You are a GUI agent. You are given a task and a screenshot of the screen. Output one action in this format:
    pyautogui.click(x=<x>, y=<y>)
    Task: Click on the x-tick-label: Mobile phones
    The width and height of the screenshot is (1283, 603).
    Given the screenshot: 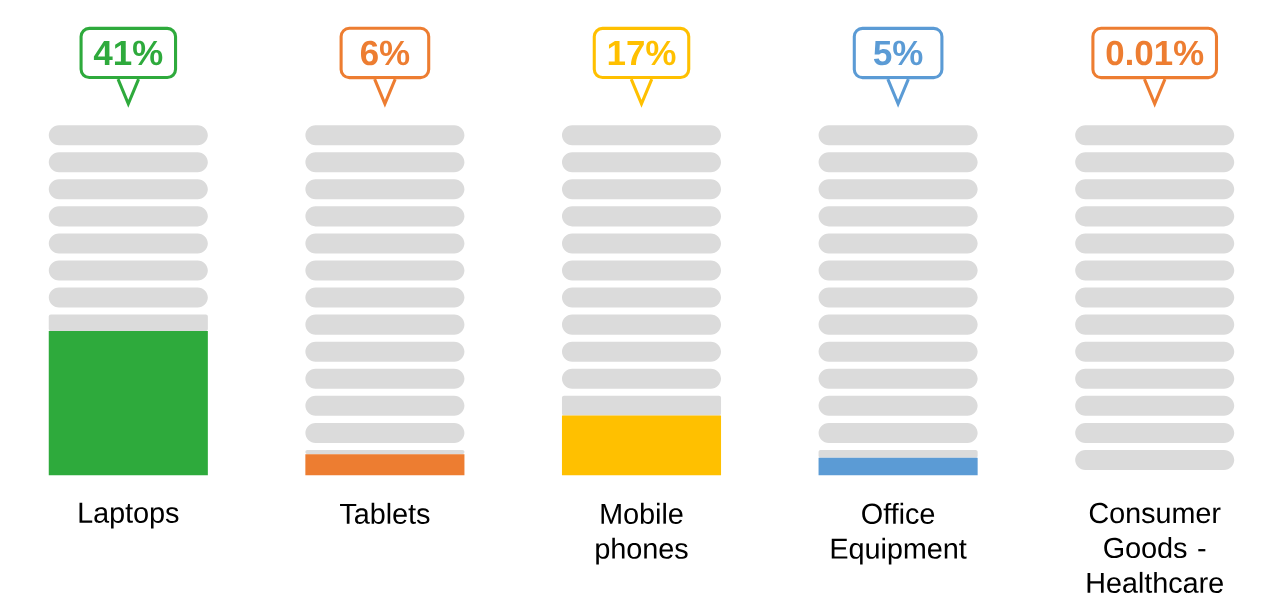 What is the action you would take?
    pyautogui.click(x=642, y=534)
    